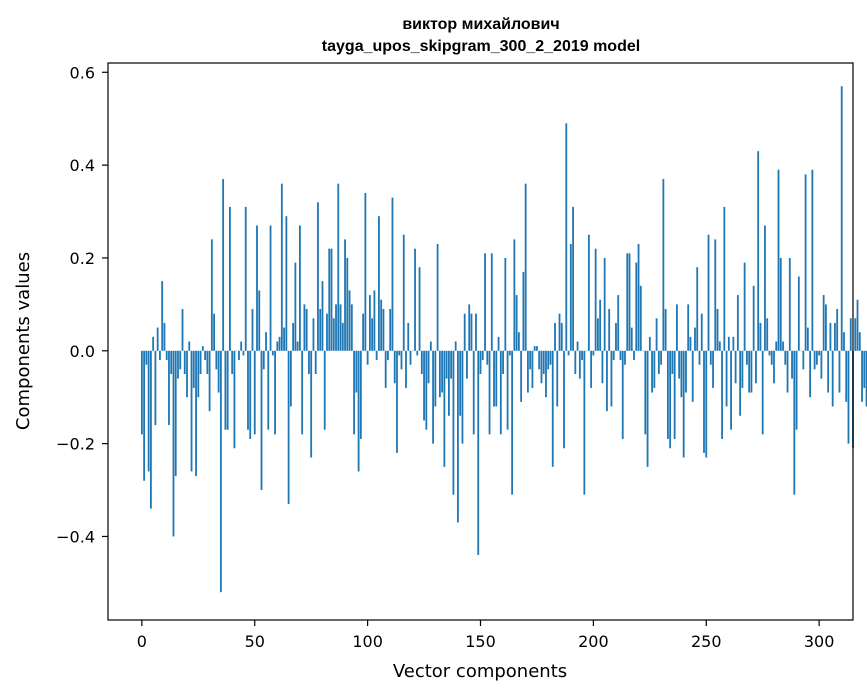 This screenshot has width=867, height=696. I want to click on y-axis-label: Components values, so click(23, 341).